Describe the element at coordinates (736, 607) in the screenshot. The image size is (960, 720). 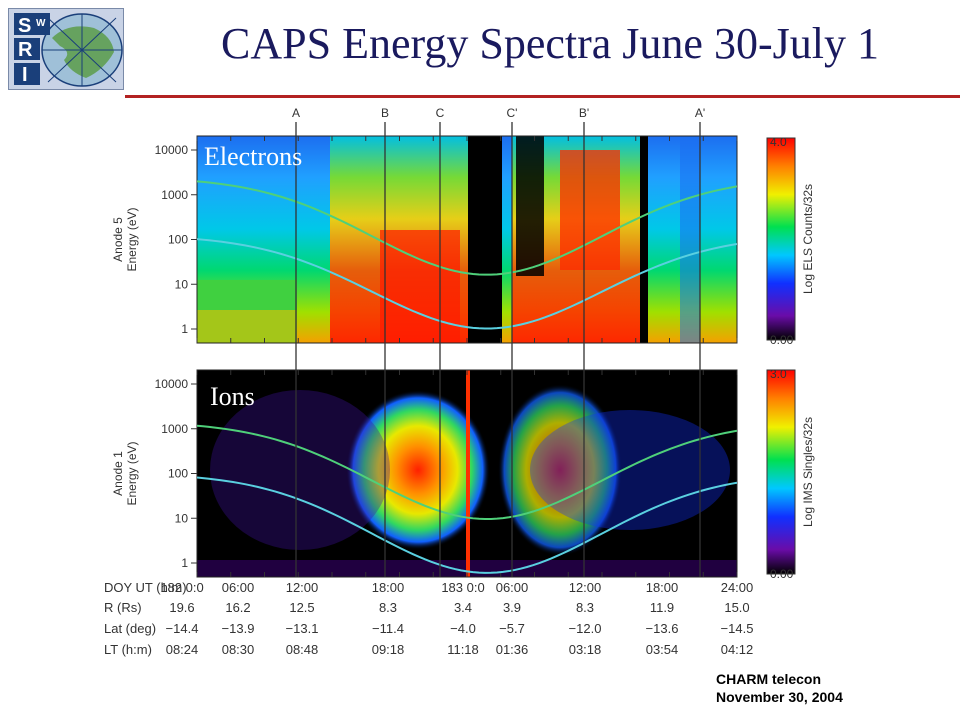
I see `ephemeris-value: 15.0` at that location.